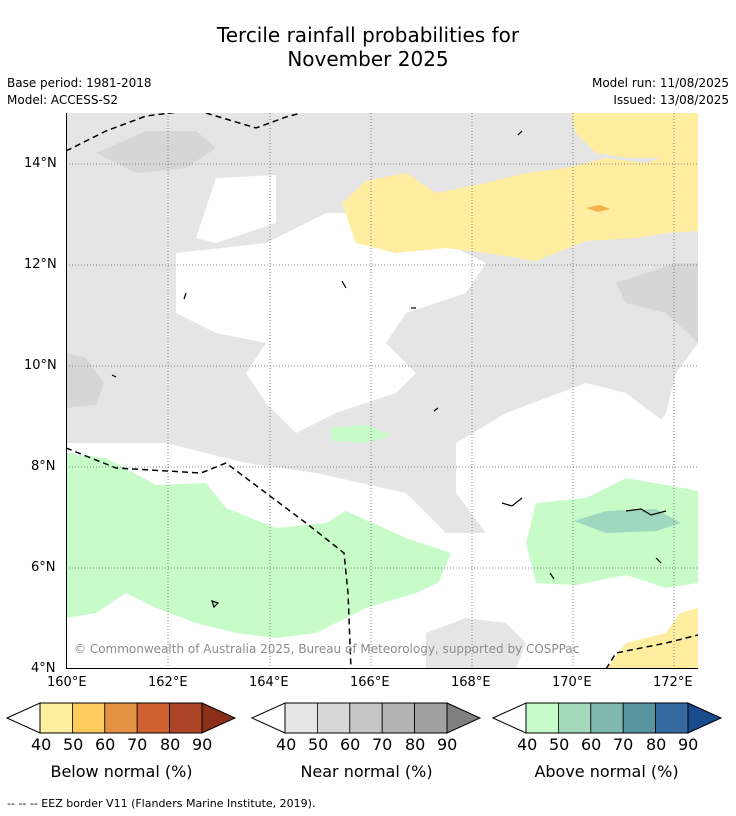 The image size is (736, 816). Describe the element at coordinates (121, 771) in the screenshot. I see `colorbar-below-label: Below normal (%)` at that location.